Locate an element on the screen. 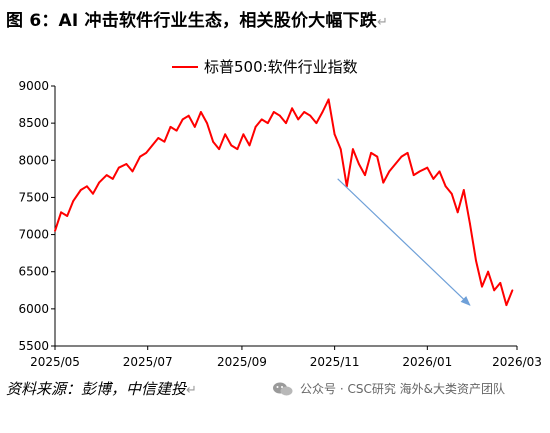  x-tick-label: 2026/03 is located at coordinates (517, 362).